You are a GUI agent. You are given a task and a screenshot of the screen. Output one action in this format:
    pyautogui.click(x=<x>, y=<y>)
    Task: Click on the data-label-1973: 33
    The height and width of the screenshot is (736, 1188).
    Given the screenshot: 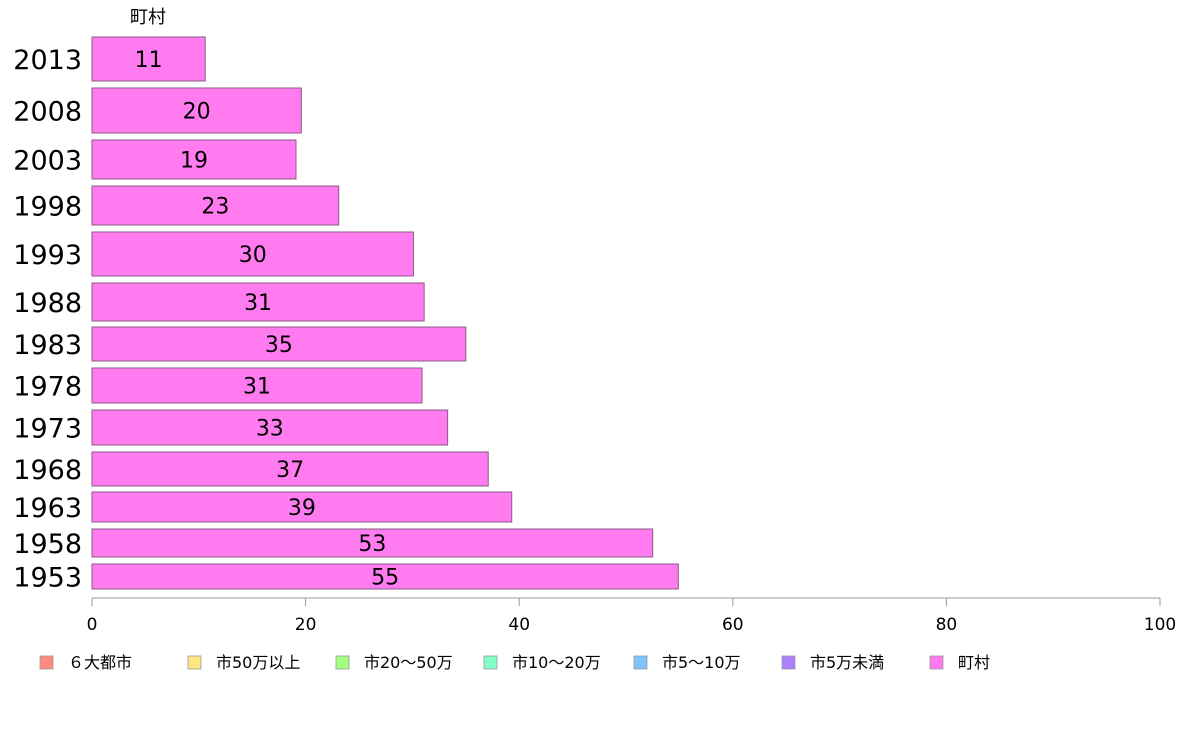 What is the action you would take?
    pyautogui.click(x=270, y=429)
    